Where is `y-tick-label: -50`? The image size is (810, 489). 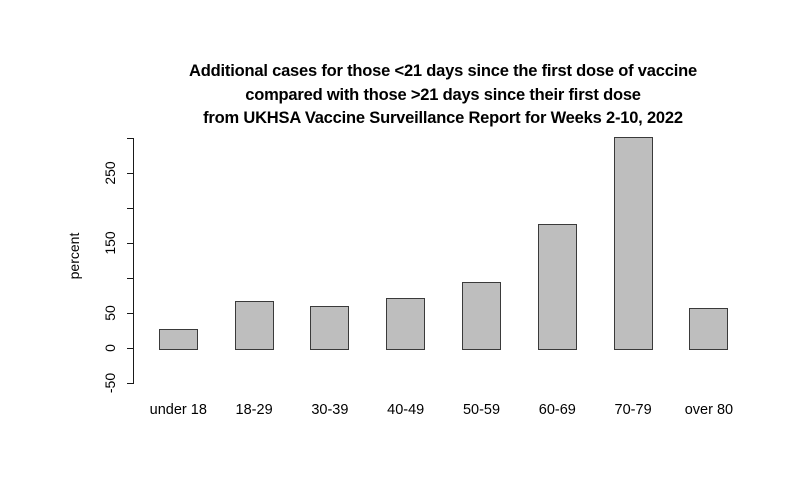 y-tick-label: -50 is located at coordinates (110, 383).